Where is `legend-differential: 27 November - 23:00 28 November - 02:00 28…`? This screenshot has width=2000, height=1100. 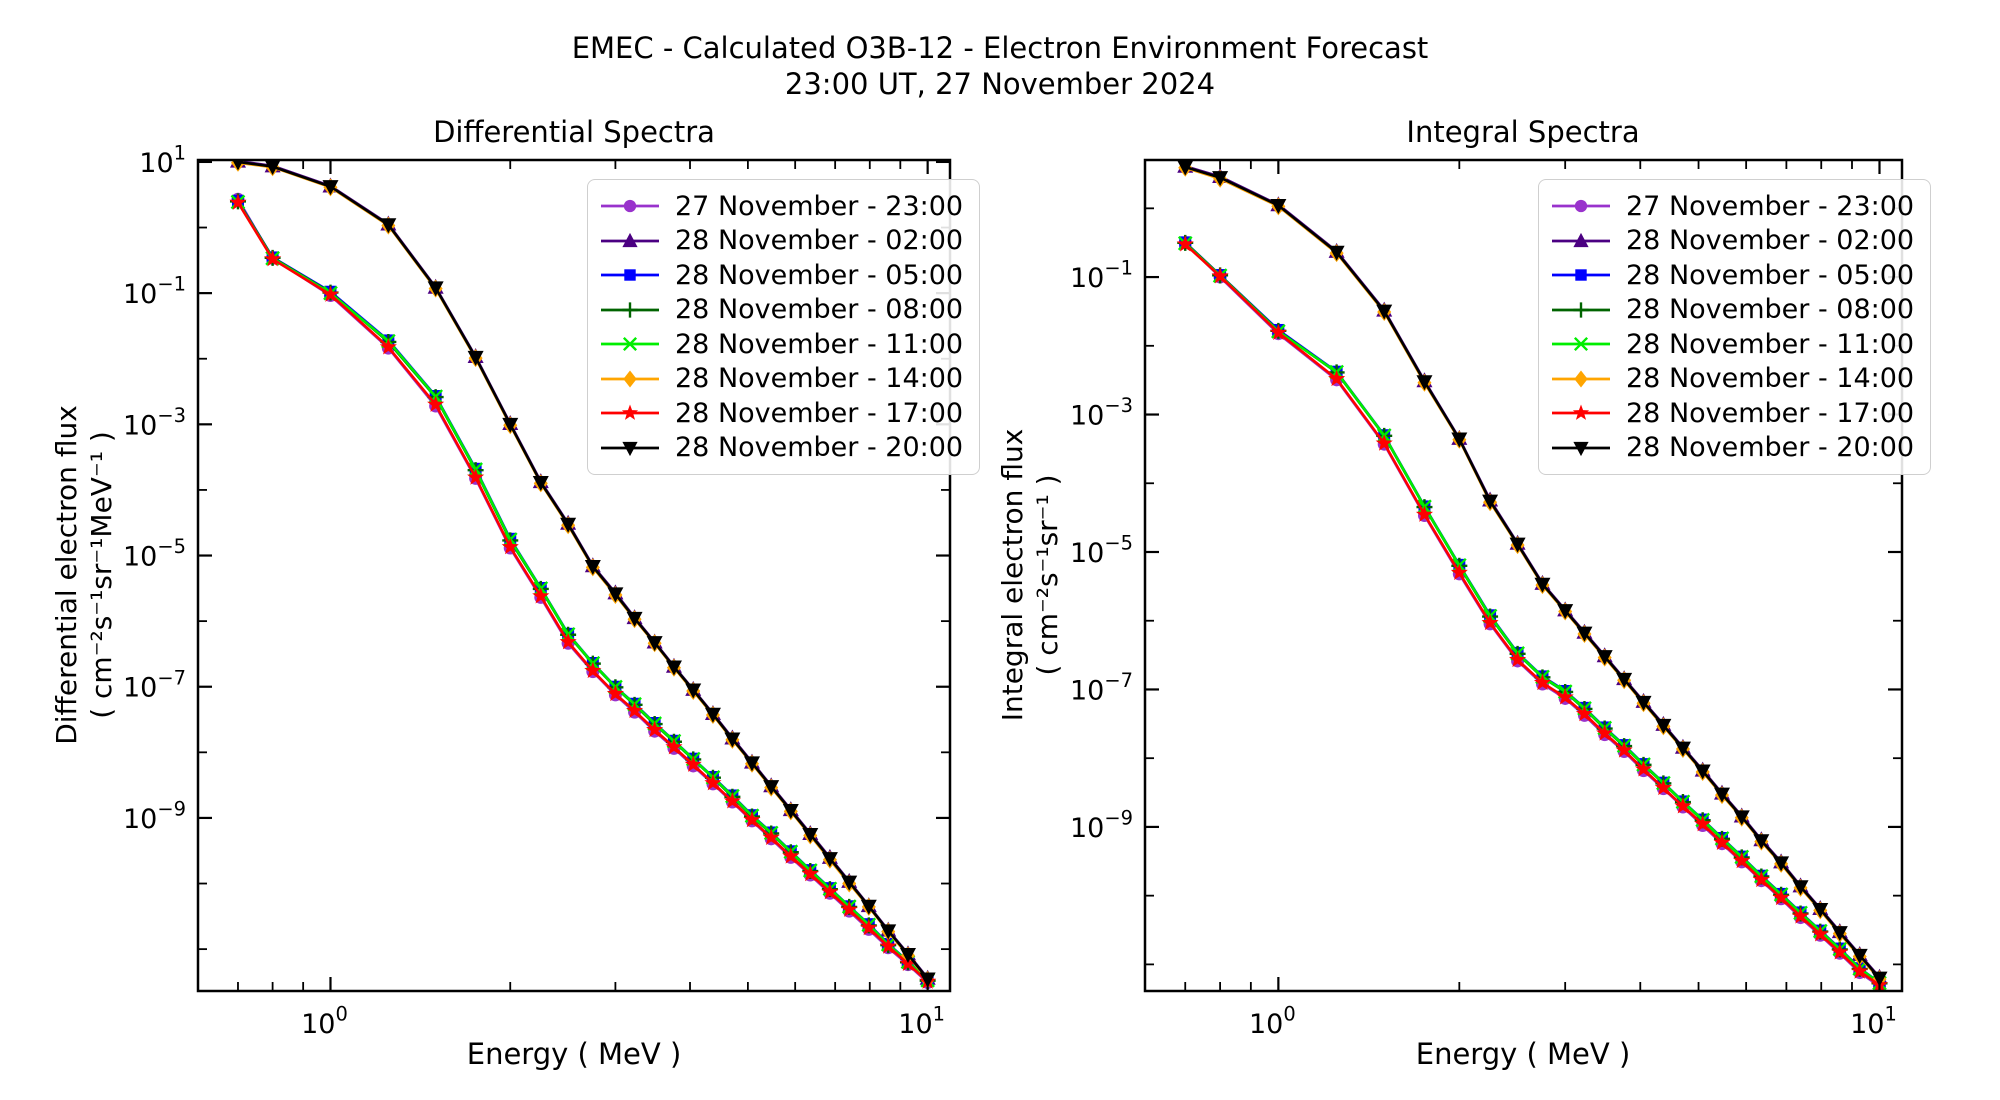
legend-differential: 27 November - 23:00 28 November - 02:00 28… is located at coordinates (784, 327).